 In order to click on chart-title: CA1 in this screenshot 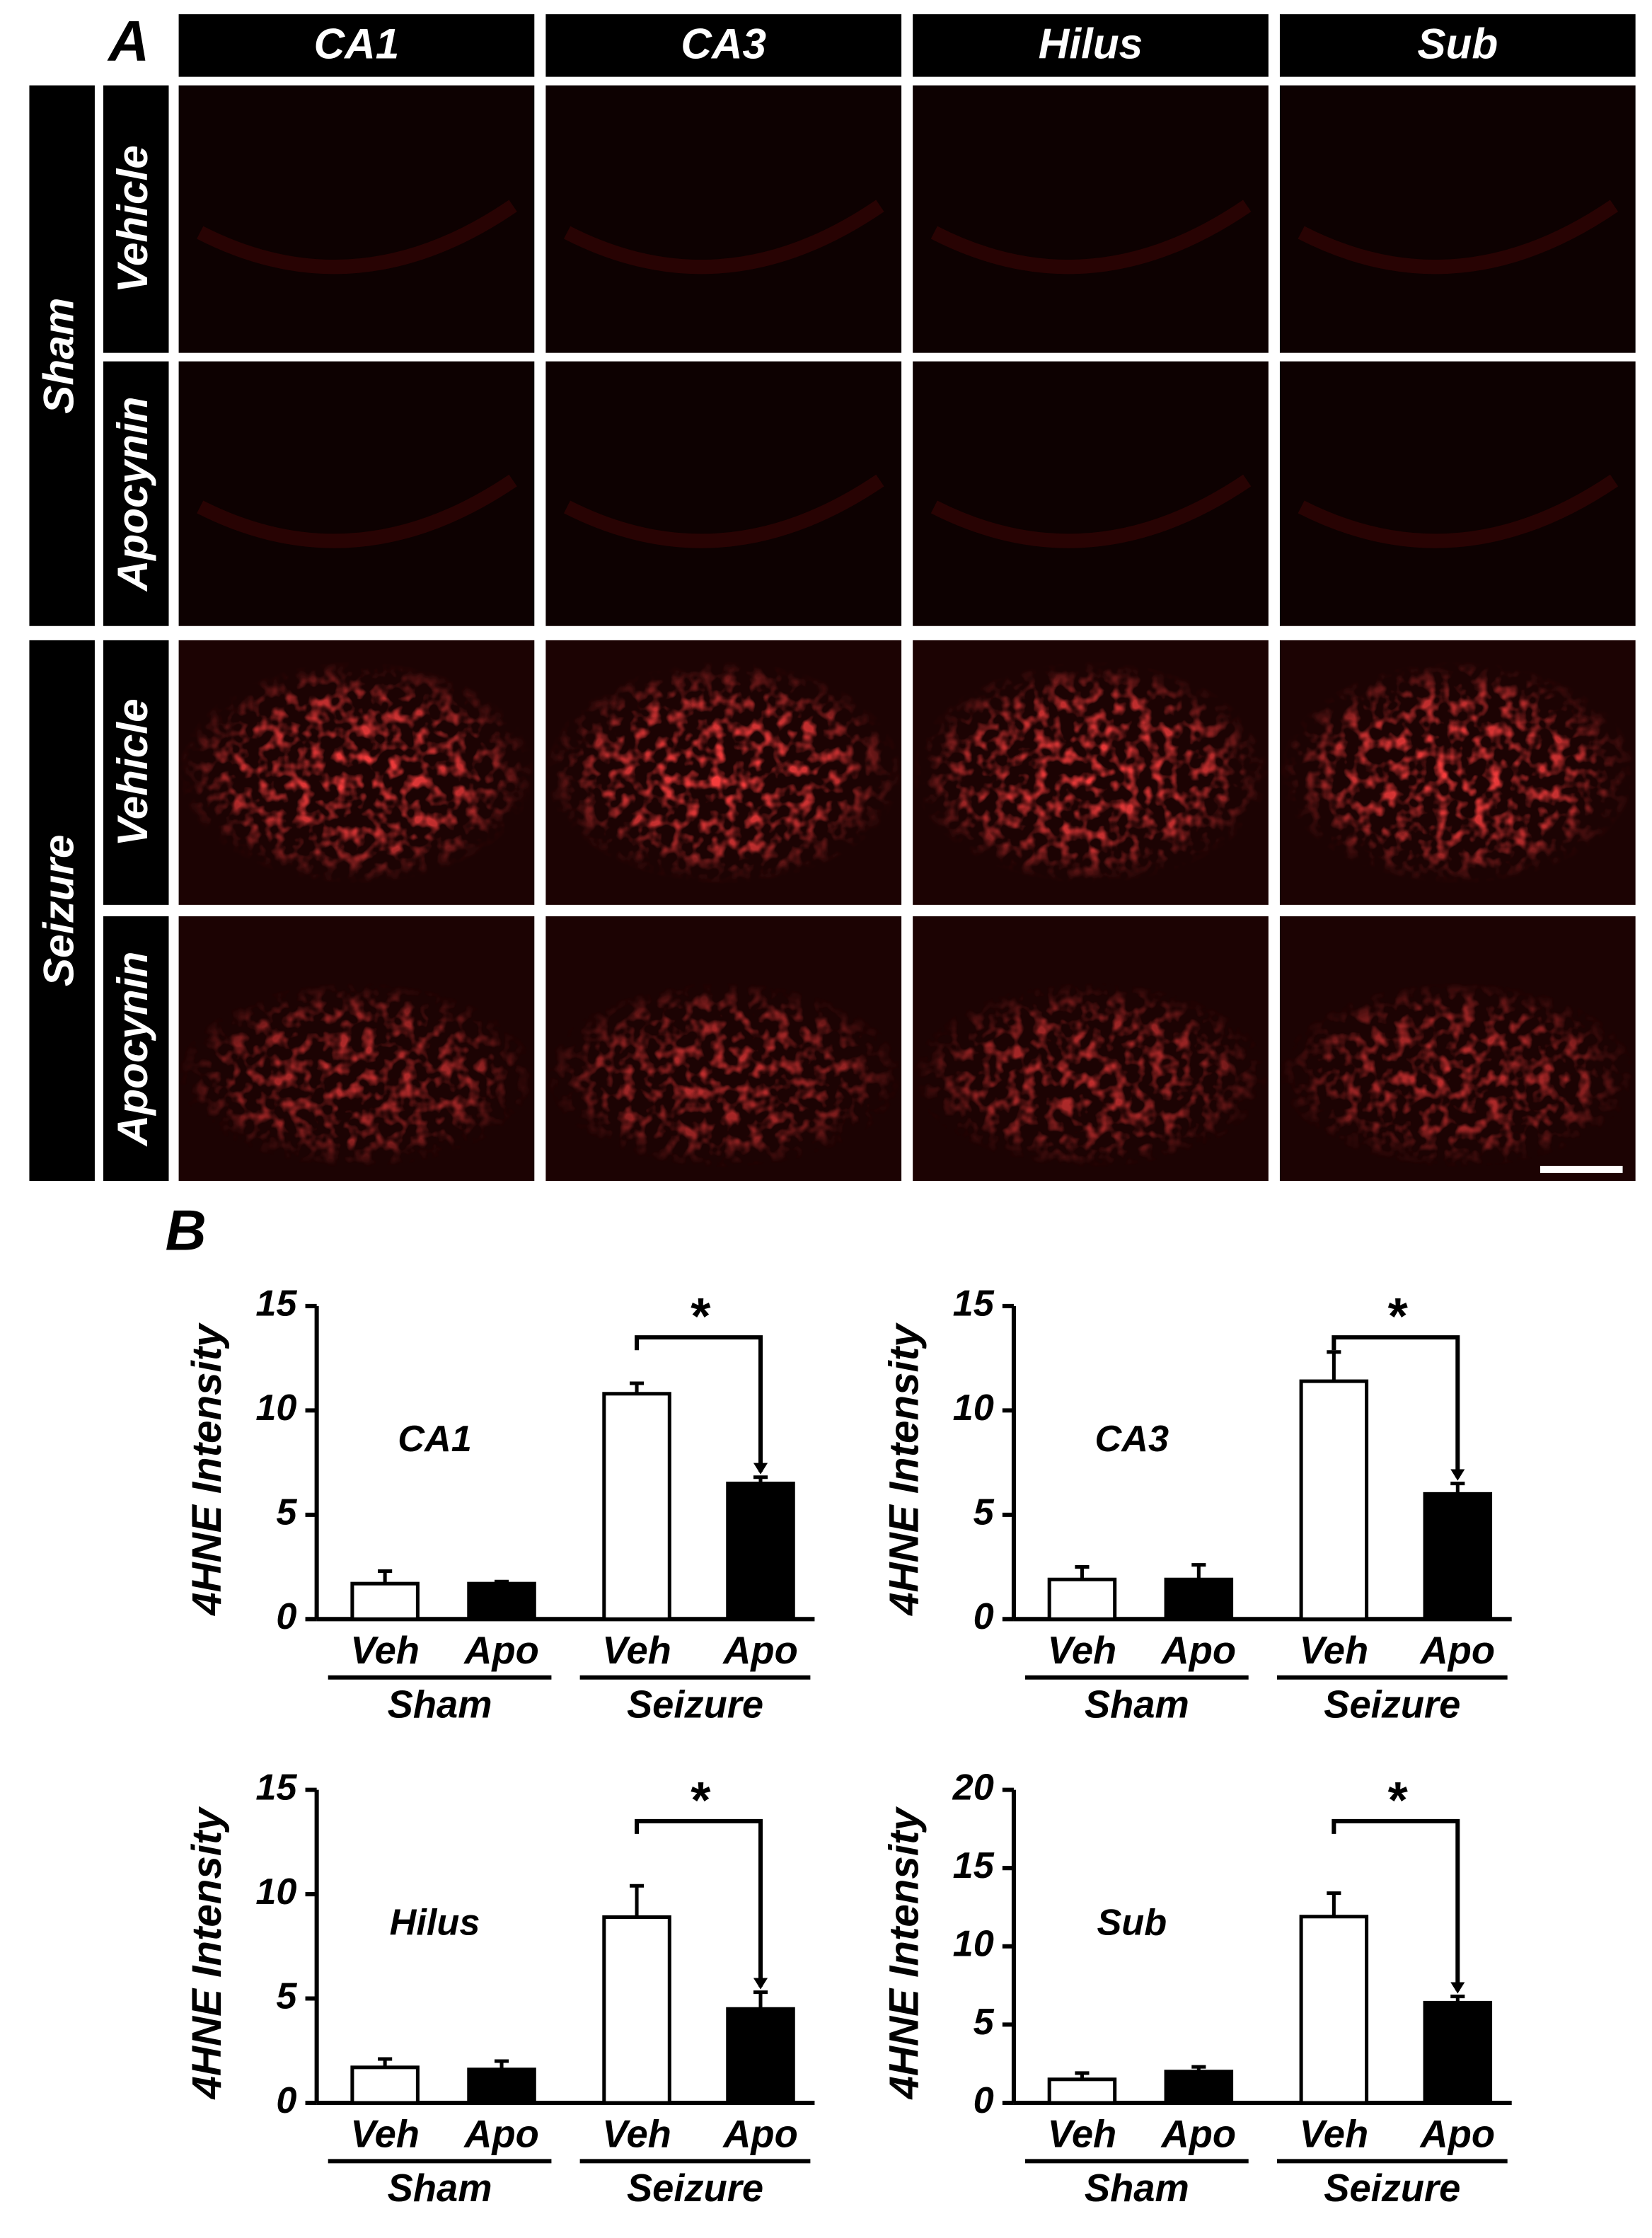, I will do `click(435, 1439)`.